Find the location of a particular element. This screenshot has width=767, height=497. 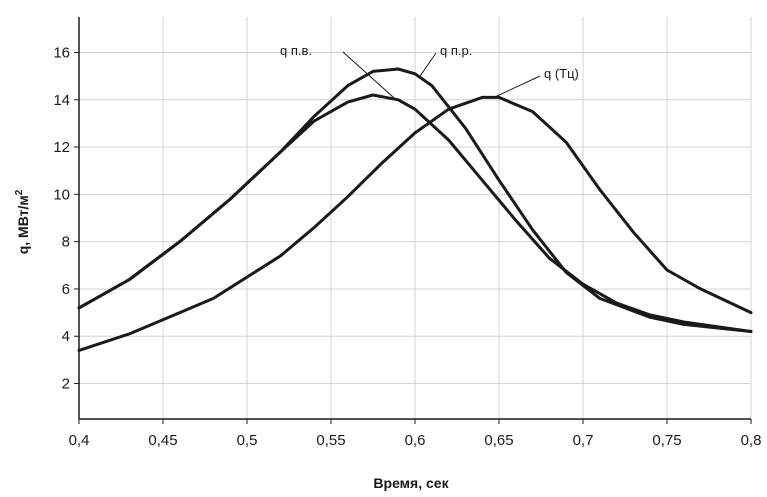

series-label: q п.р. is located at coordinates (456, 50).